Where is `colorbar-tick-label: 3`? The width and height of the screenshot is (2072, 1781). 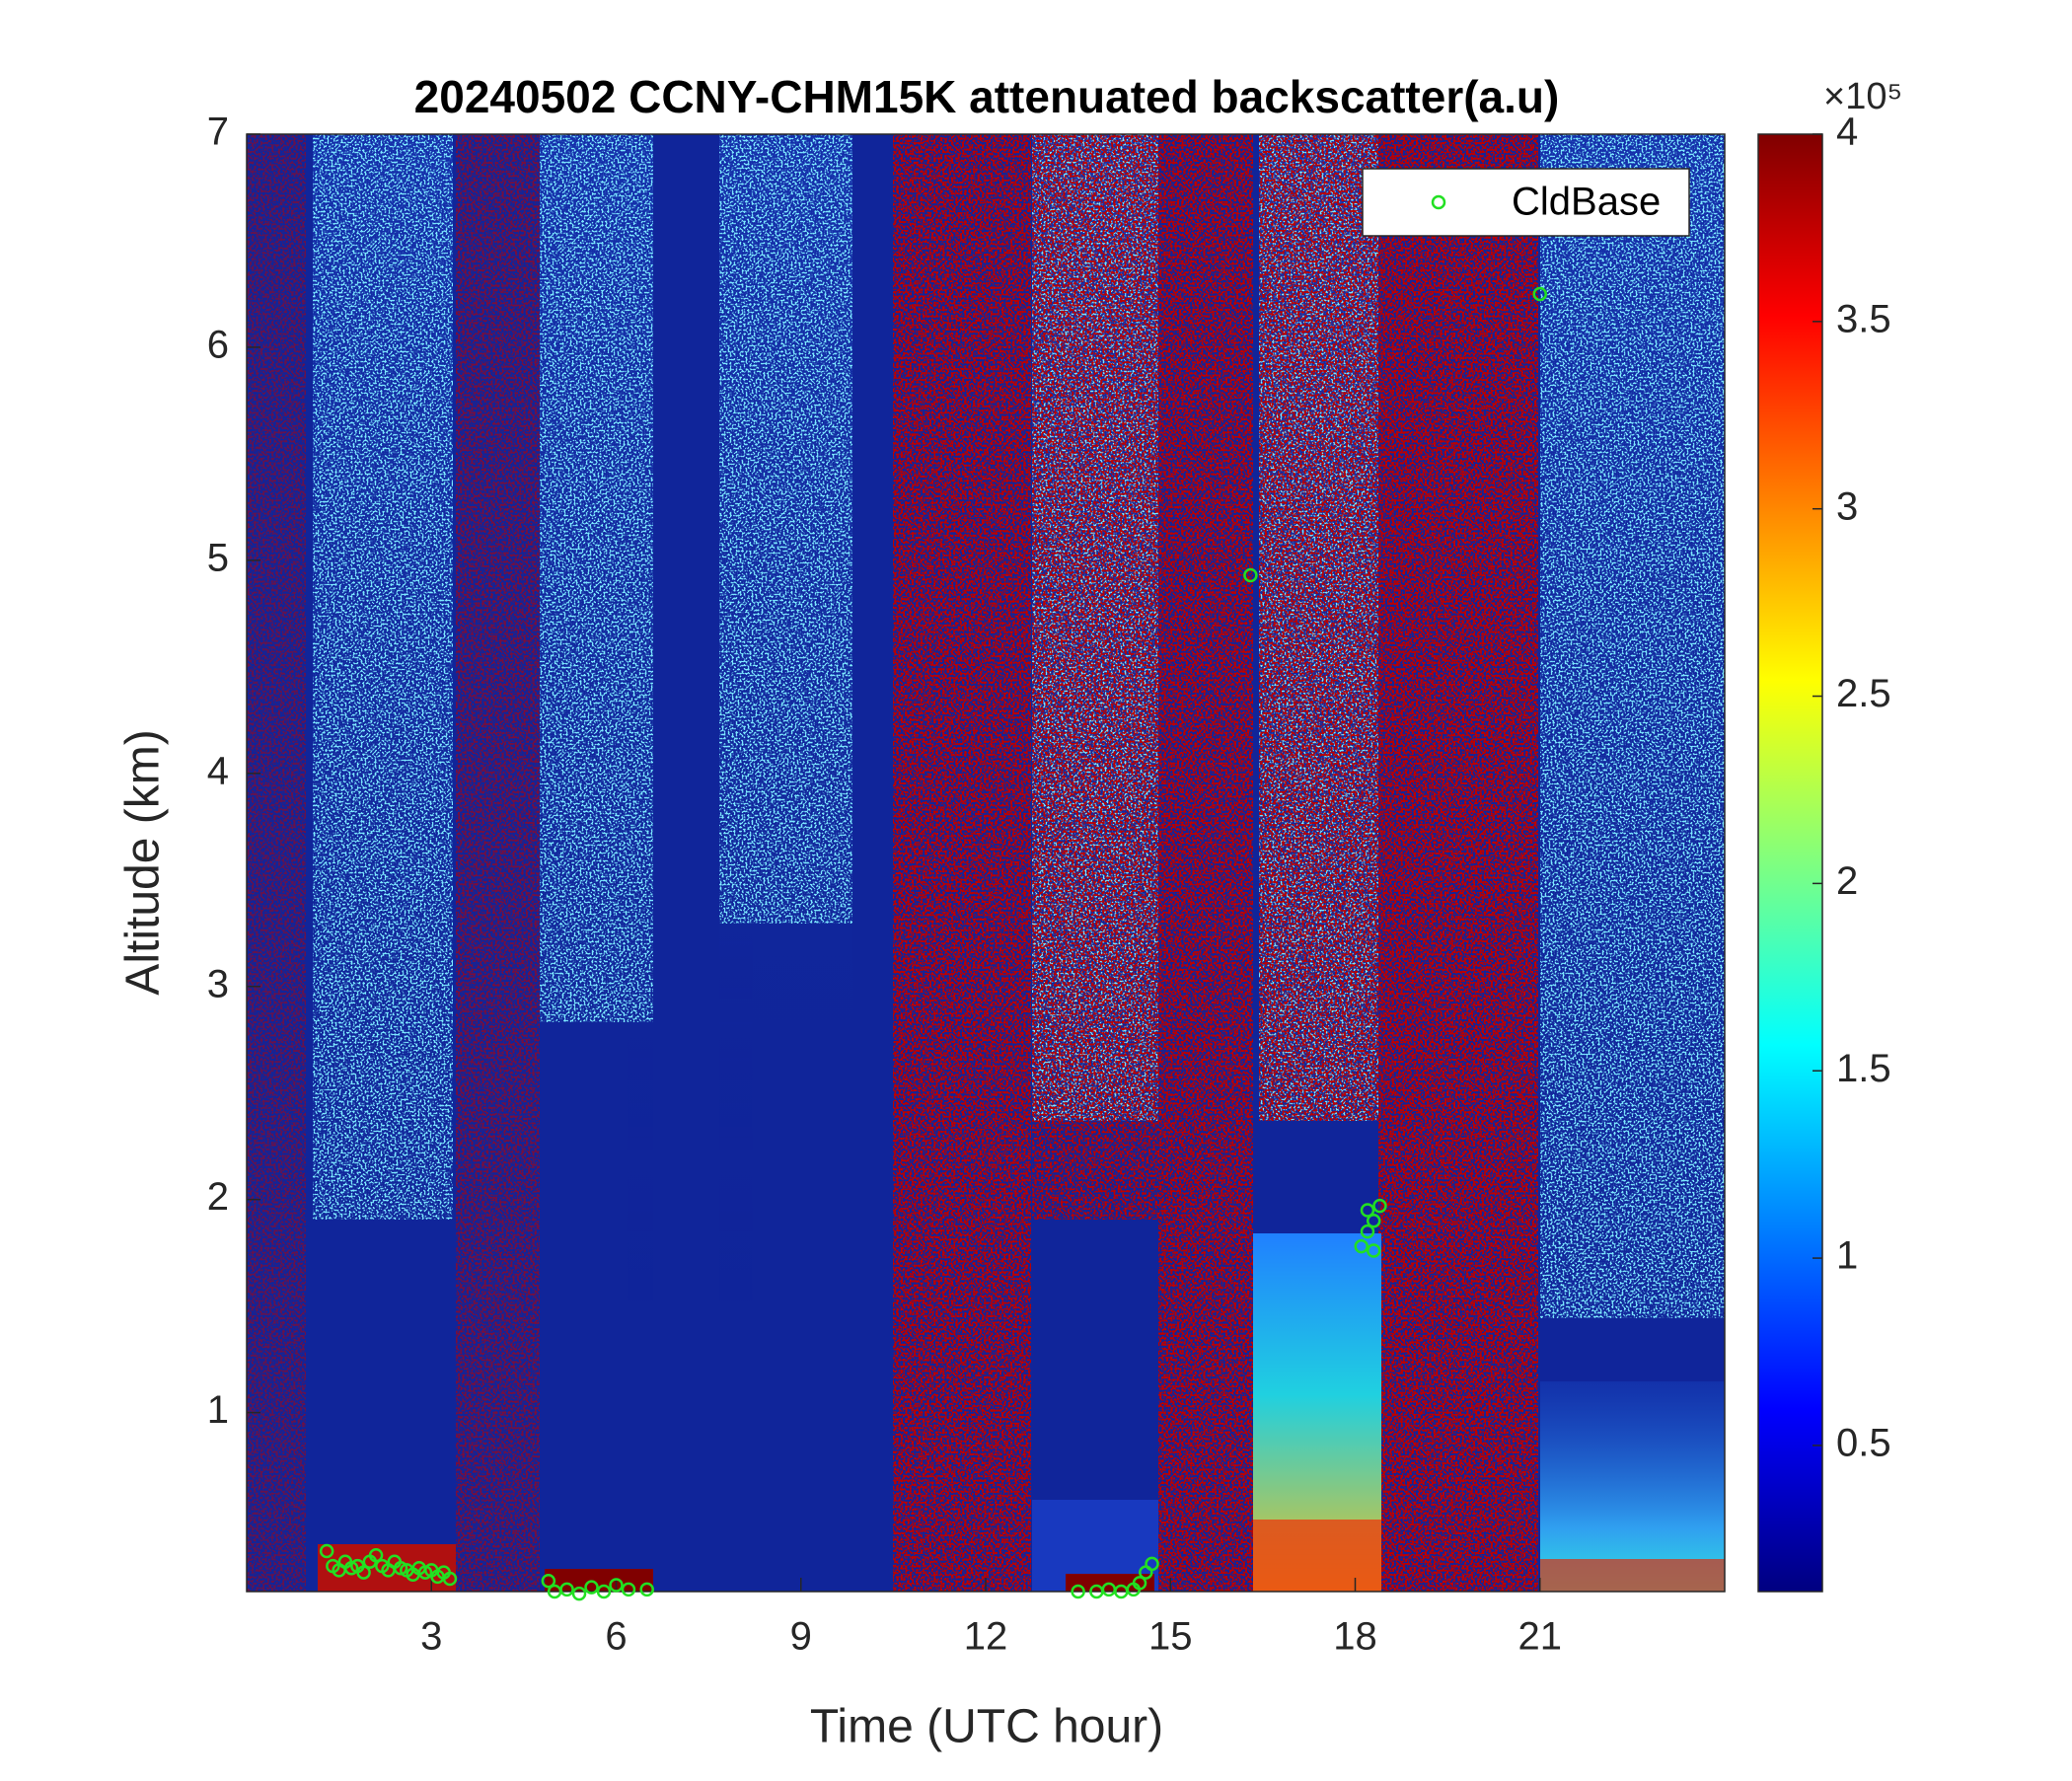 colorbar-tick-label: 3 is located at coordinates (1847, 506).